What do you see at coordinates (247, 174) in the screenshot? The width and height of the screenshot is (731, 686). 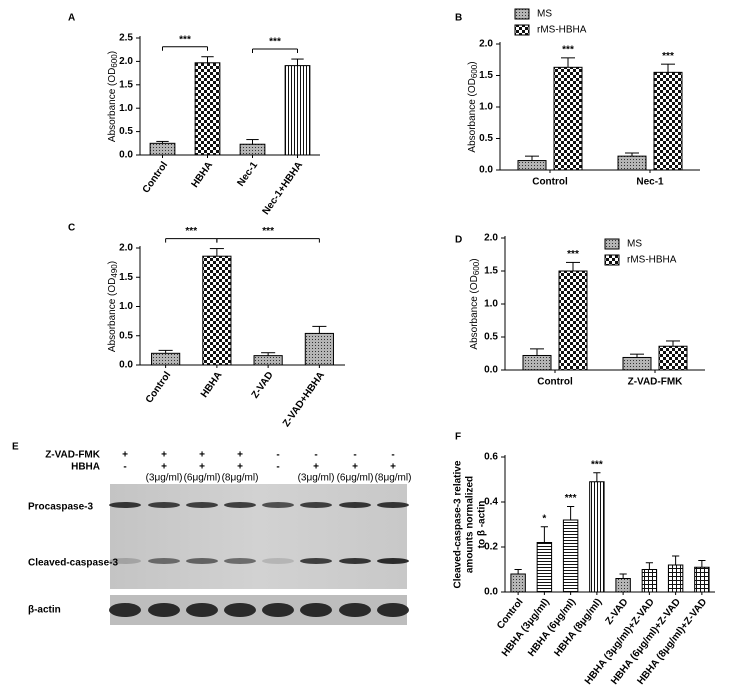 I see `x-tick-label: Nec-1` at bounding box center [247, 174].